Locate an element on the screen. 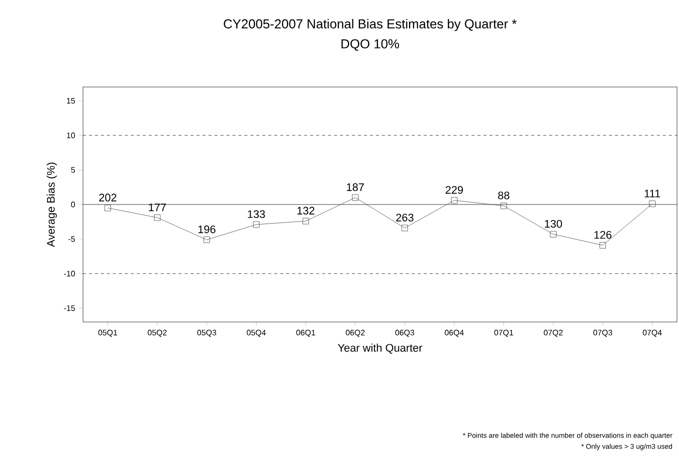 This screenshot has width=679, height=470. annotation: 130 is located at coordinates (553, 224).